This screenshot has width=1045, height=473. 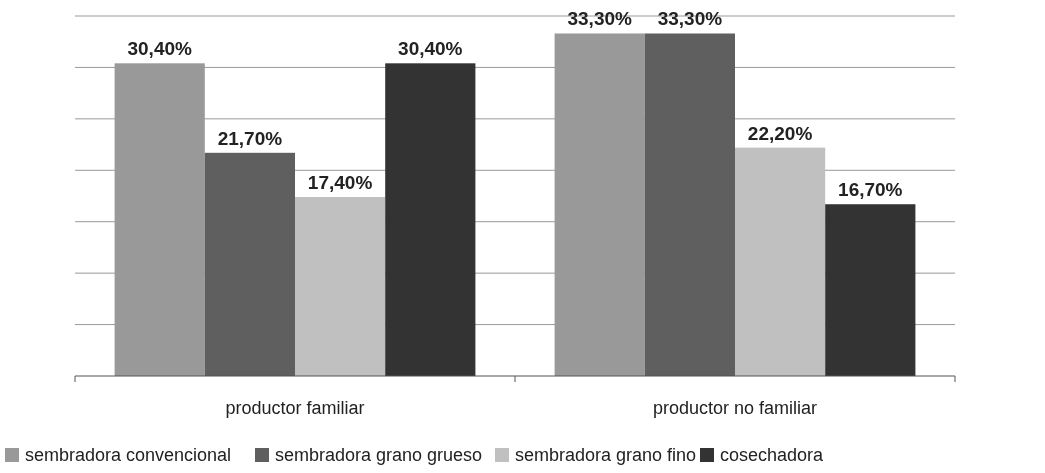 I want to click on data-label: 22,20%, so click(x=780, y=133).